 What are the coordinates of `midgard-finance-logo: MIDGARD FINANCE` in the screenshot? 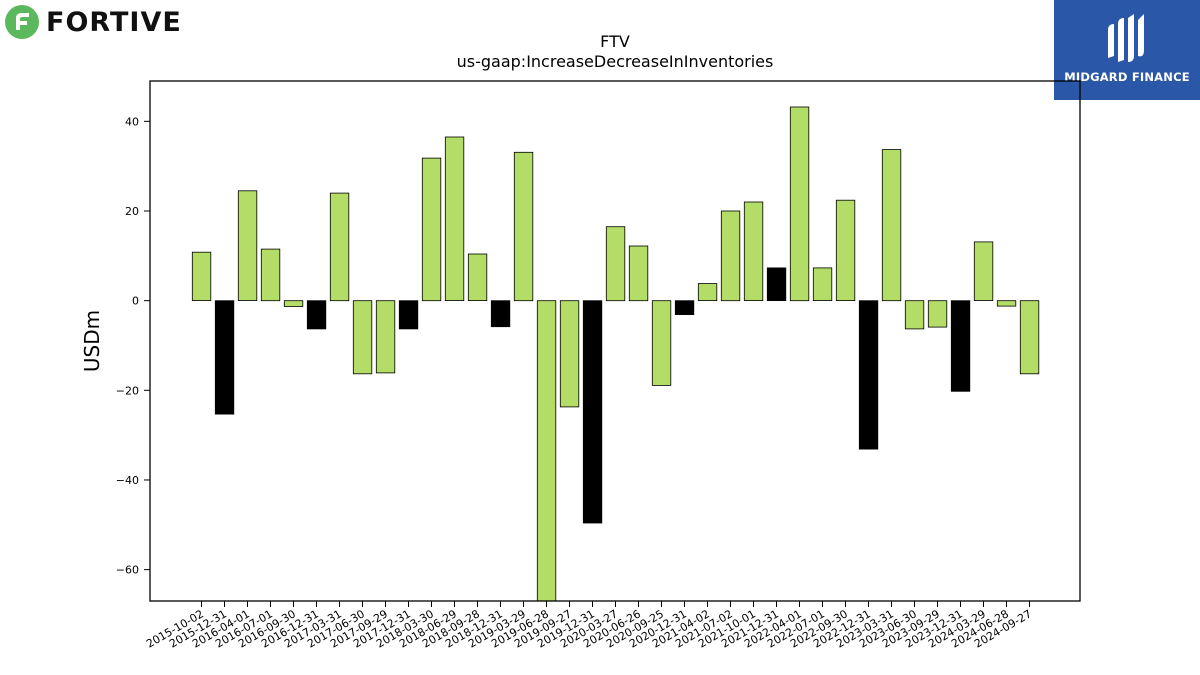 It's located at (1127, 50).